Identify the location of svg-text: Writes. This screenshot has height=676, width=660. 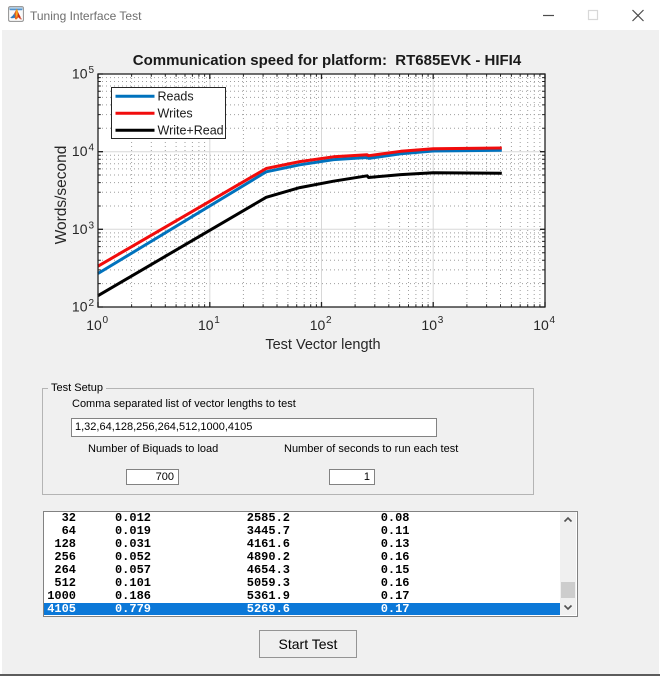
(175, 113).